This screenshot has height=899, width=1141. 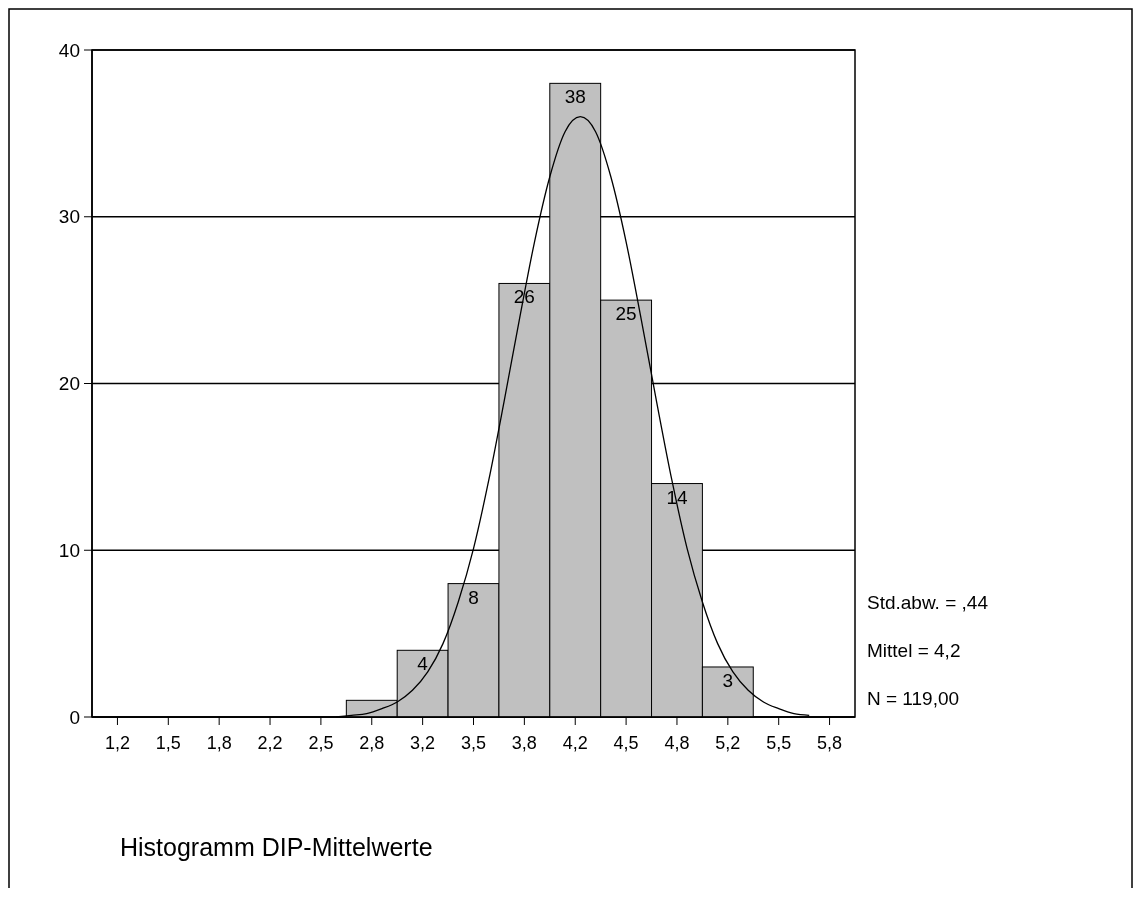 What do you see at coordinates (830, 743) in the screenshot?
I see `x-tick-label: 5,8` at bounding box center [830, 743].